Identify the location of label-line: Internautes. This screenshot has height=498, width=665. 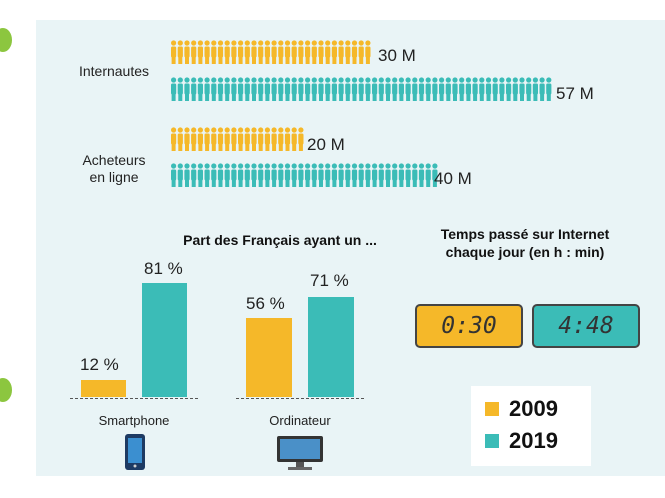
(114, 71).